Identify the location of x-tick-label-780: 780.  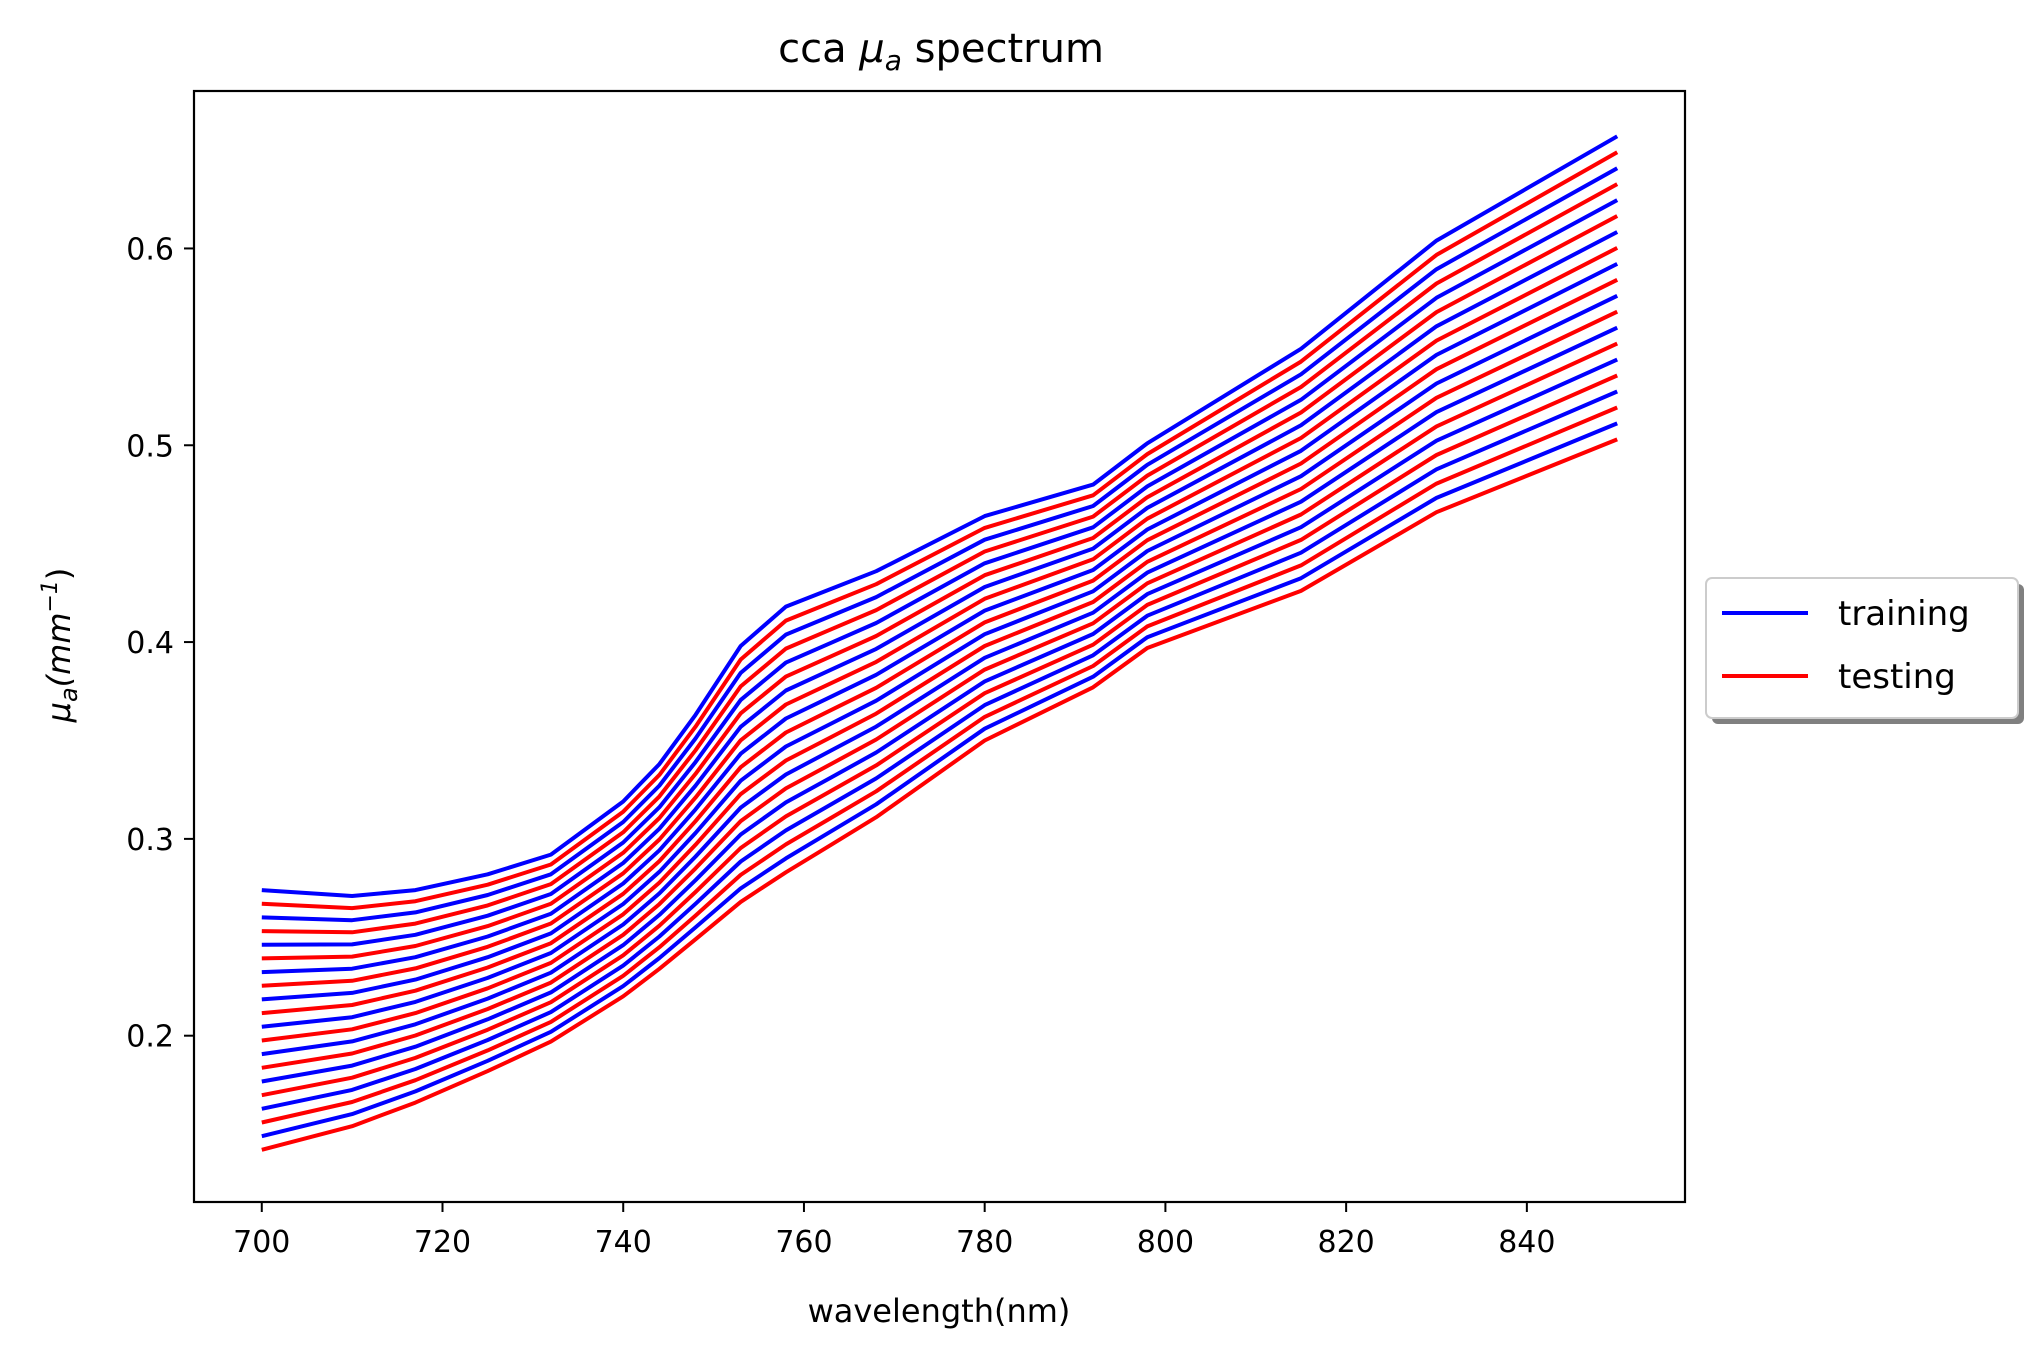
(984, 1242).